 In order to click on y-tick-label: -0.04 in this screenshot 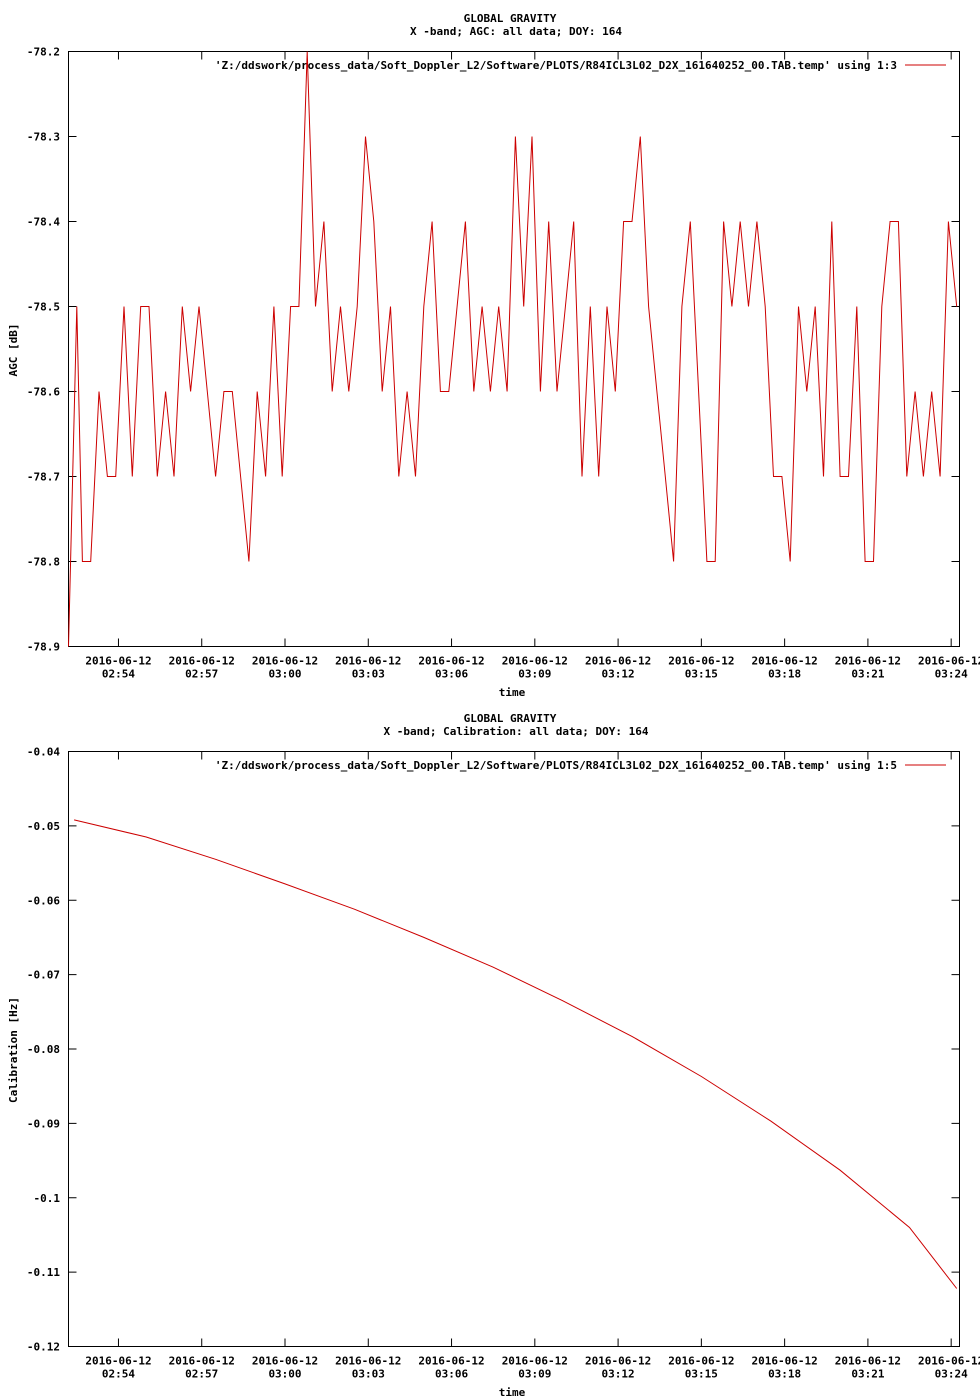, I will do `click(43, 752)`.